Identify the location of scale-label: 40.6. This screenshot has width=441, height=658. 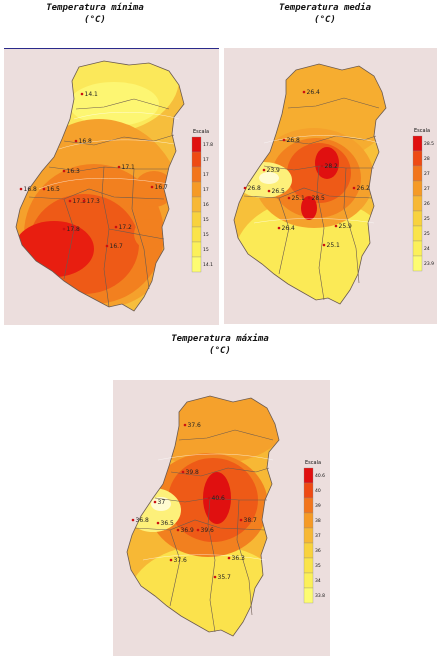
(320, 476).